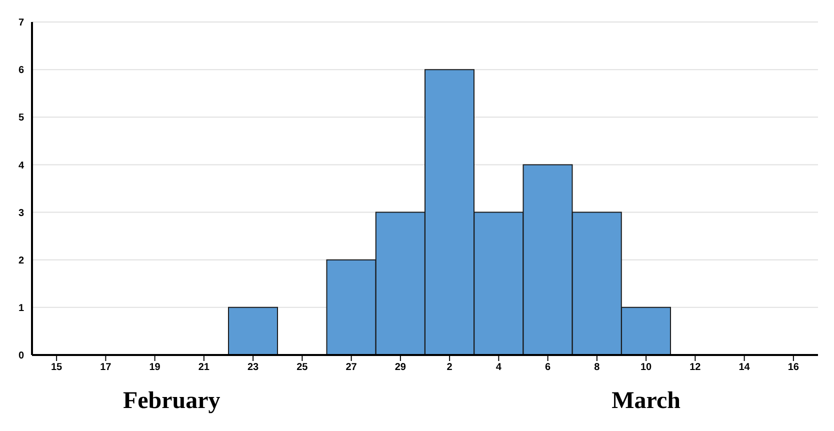  I want to click on x-tick-label: 16, so click(794, 368).